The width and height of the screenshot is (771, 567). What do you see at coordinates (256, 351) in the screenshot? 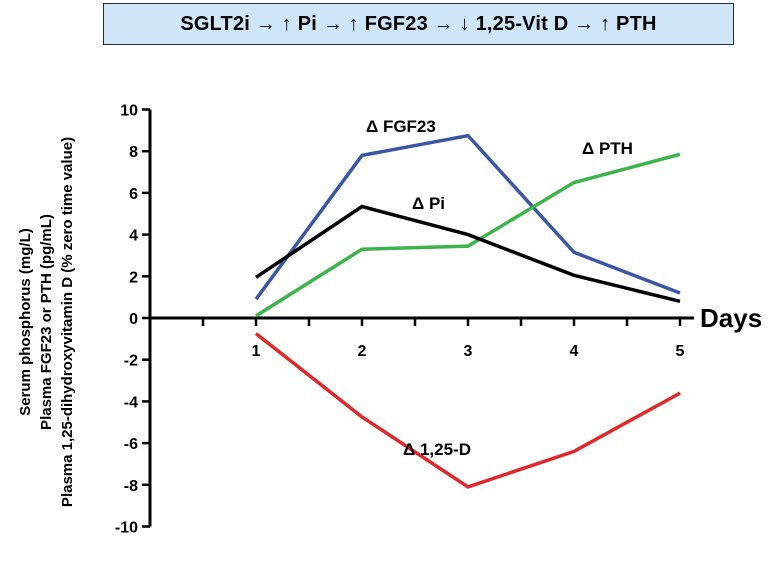
I see `x-tick-label: 1` at bounding box center [256, 351].